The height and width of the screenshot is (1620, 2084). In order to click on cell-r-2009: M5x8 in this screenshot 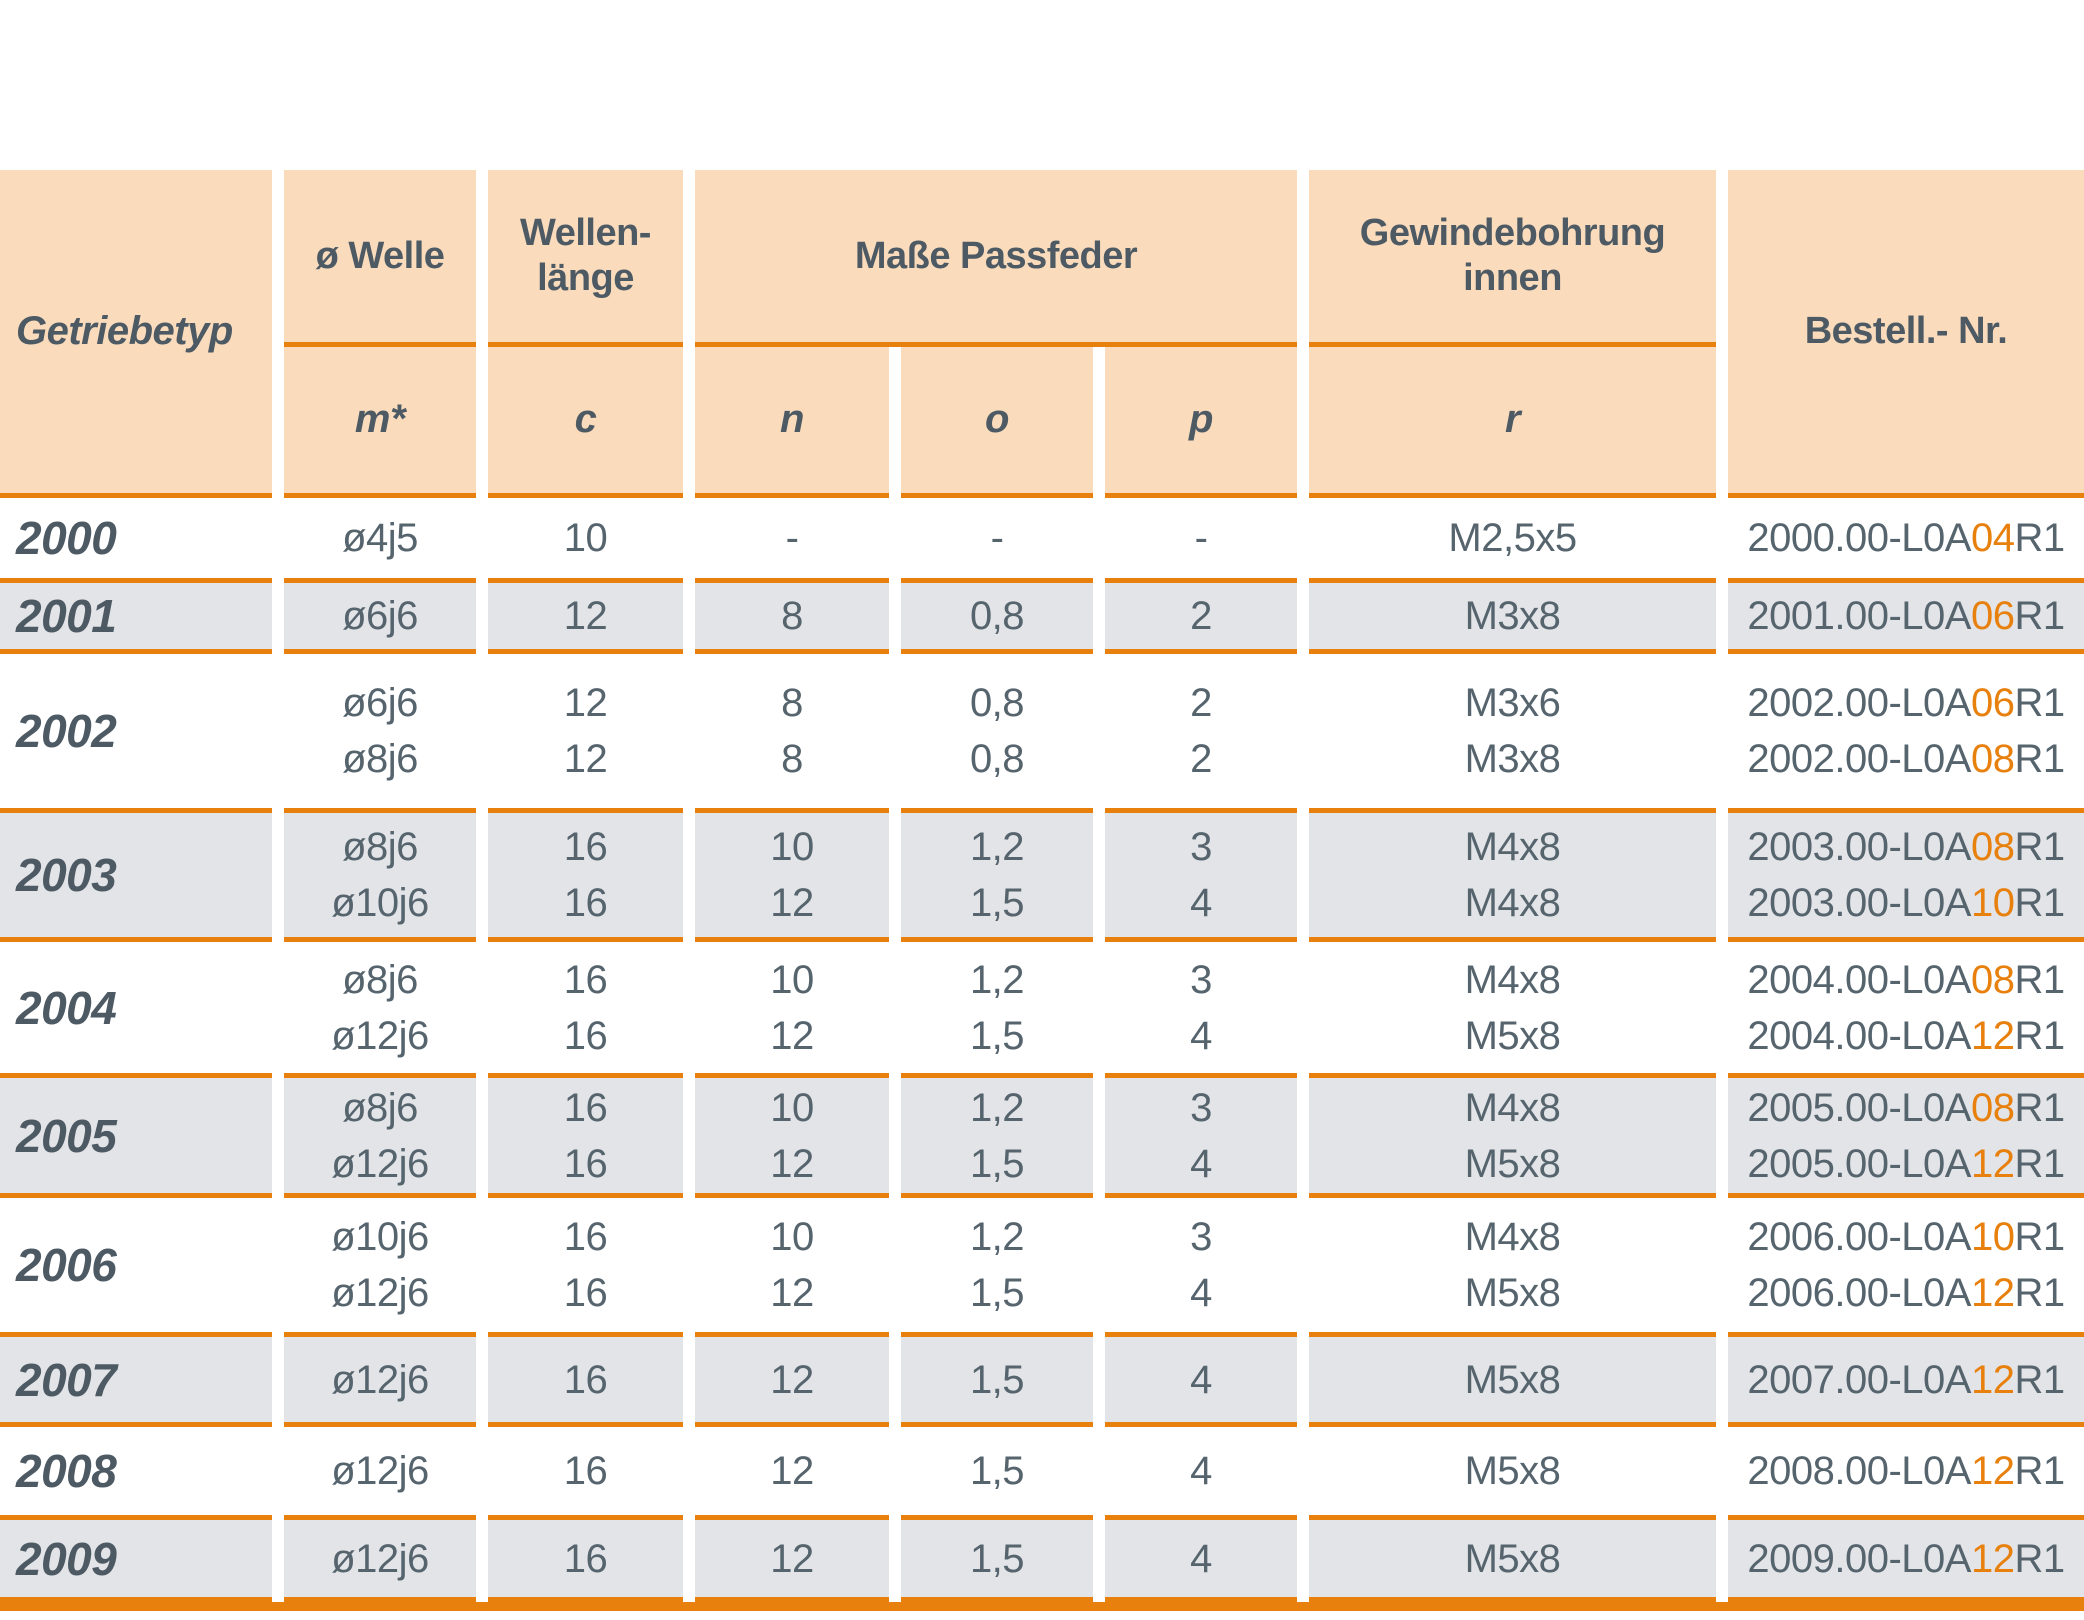, I will do `click(1512, 1558)`.